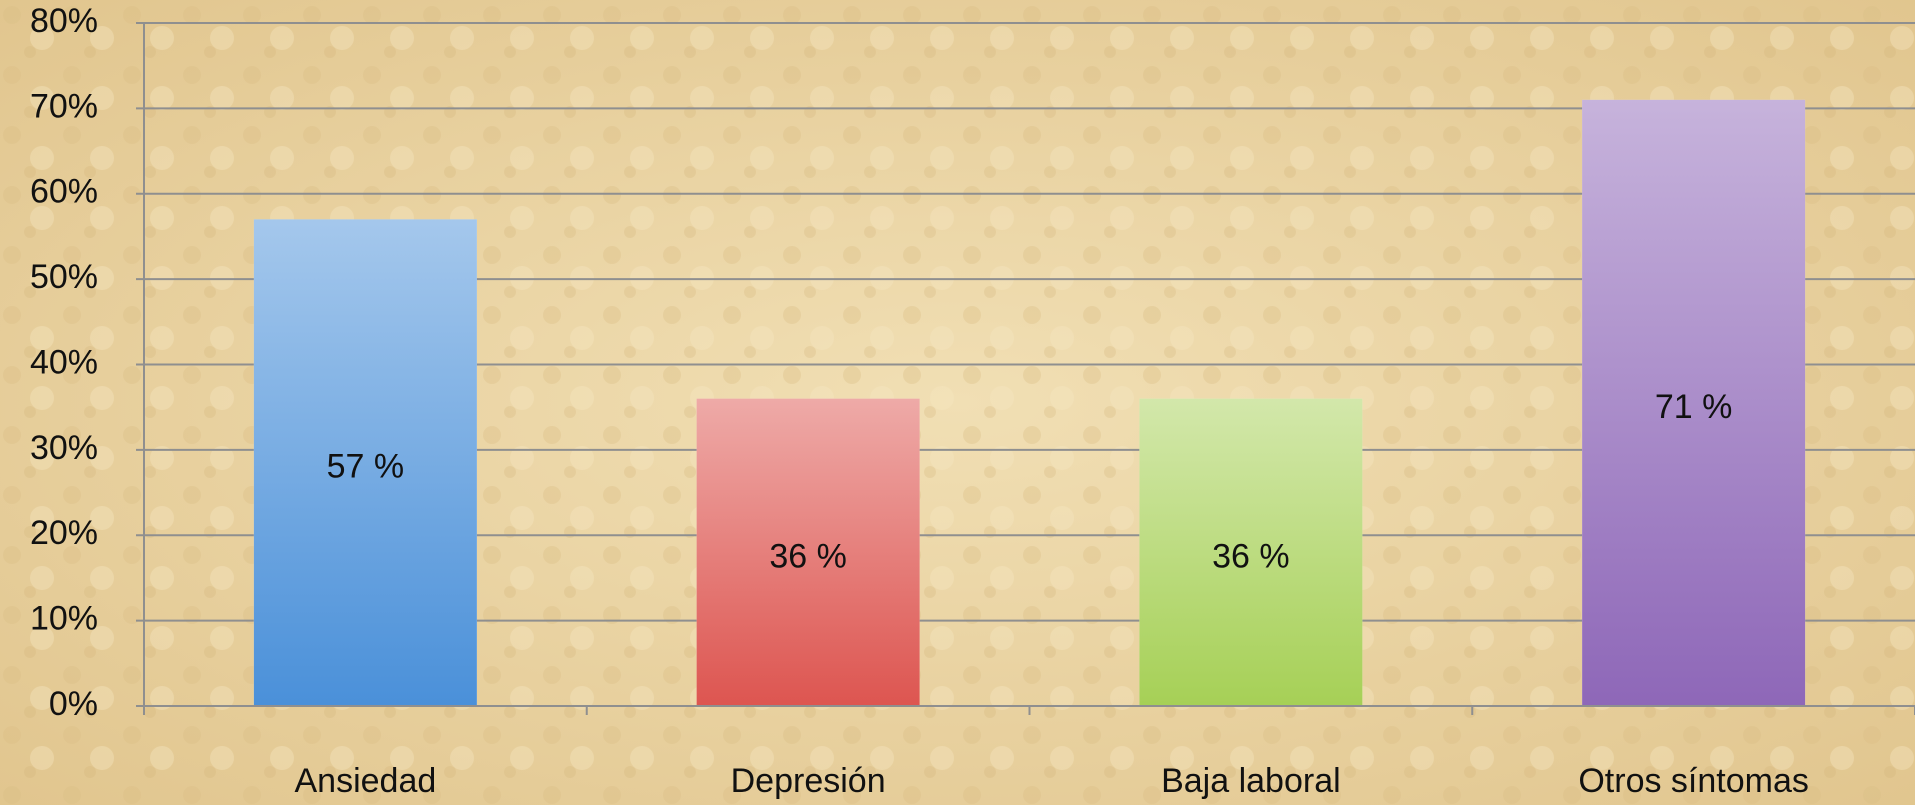 The height and width of the screenshot is (805, 1915). Describe the element at coordinates (64, 533) in the screenshot. I see `y-tick-label: 20%` at that location.